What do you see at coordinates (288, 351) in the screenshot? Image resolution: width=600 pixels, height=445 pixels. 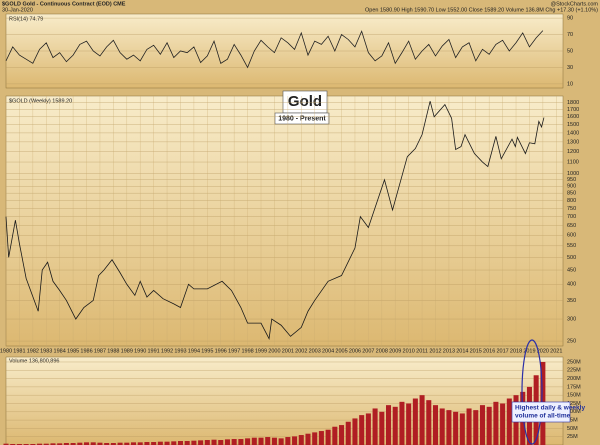 I see `x-tick-label: 2001` at bounding box center [288, 351].